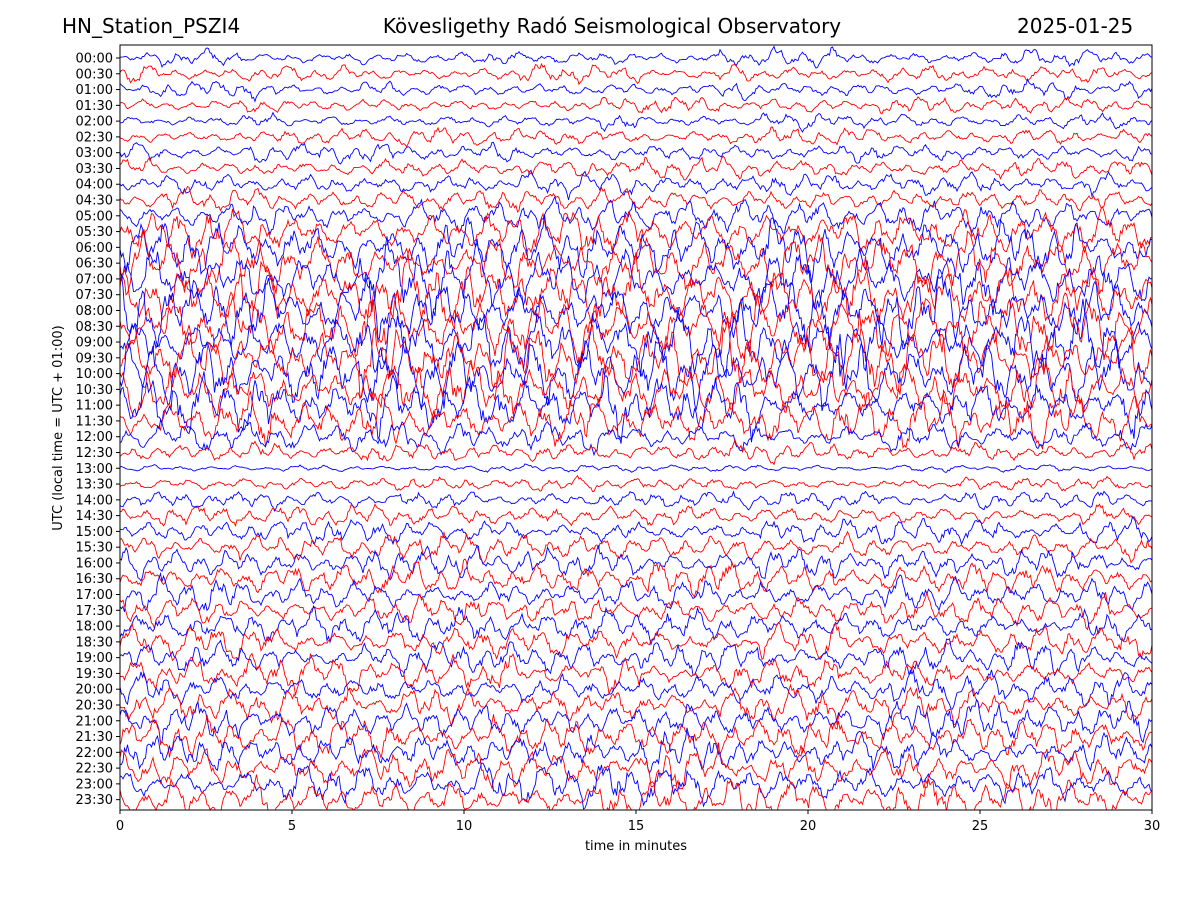  Describe the element at coordinates (94, 74) in the screenshot. I see `y-tick-label: 00:30` at that location.